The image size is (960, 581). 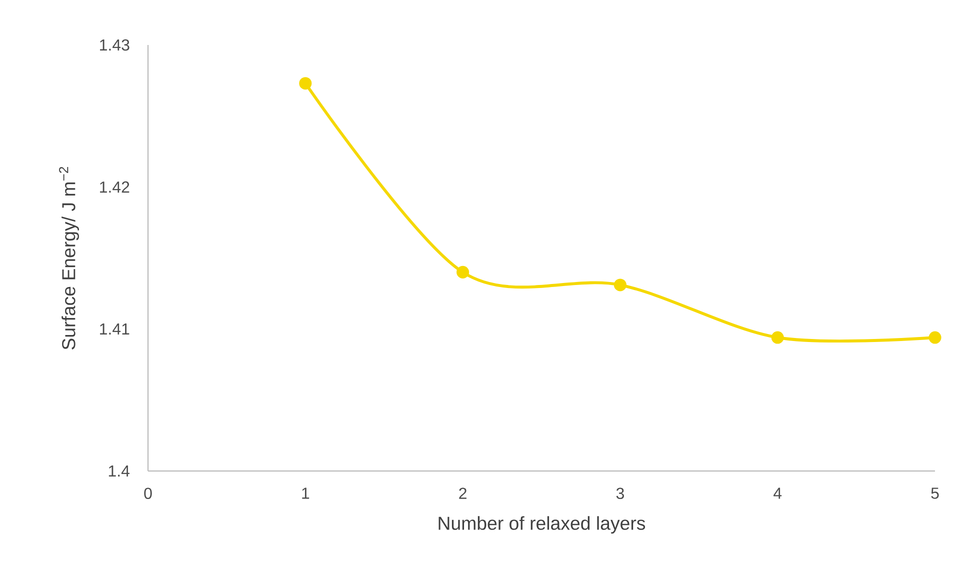 I want to click on x-axis-title: Number of relaxed layers, so click(x=542, y=525).